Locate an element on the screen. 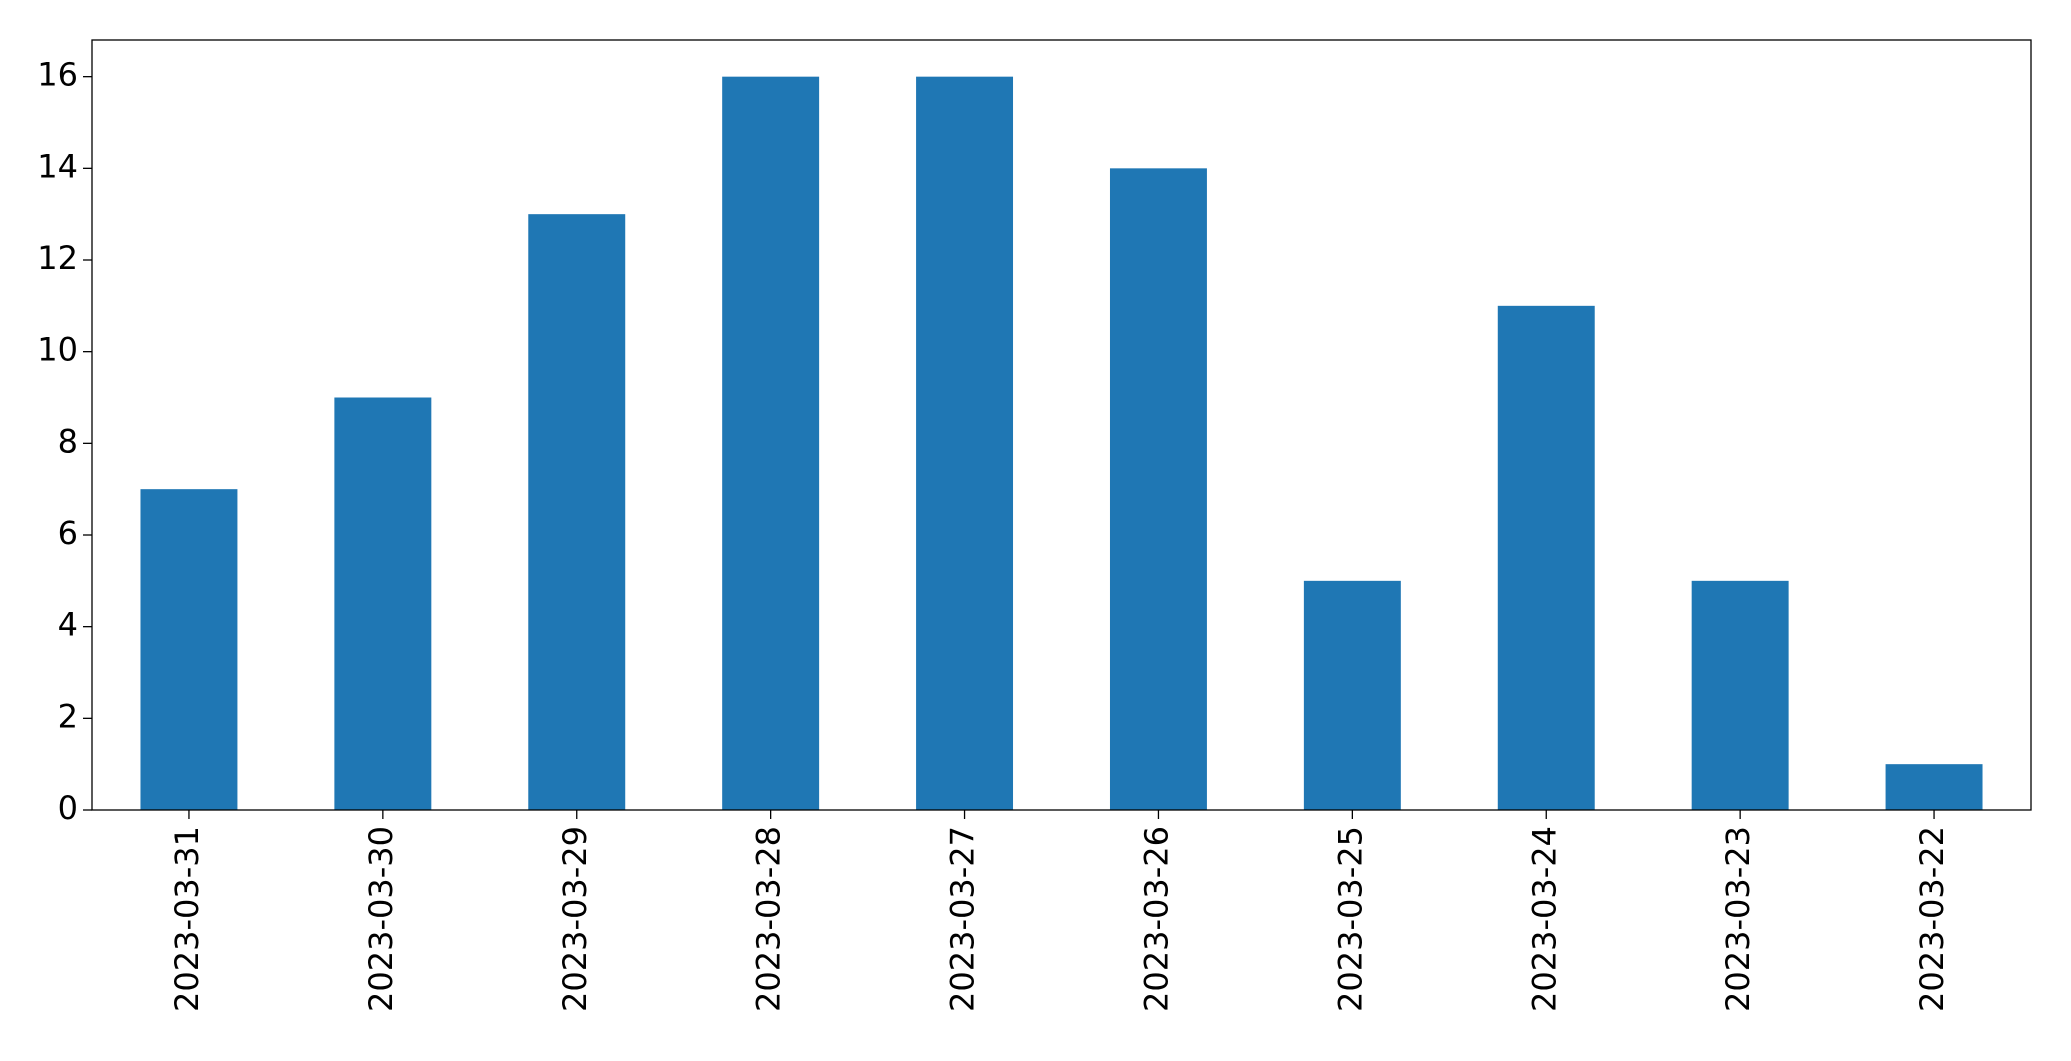 The width and height of the screenshot is (2071, 1061). y-tick-label: 6 is located at coordinates (68, 533).